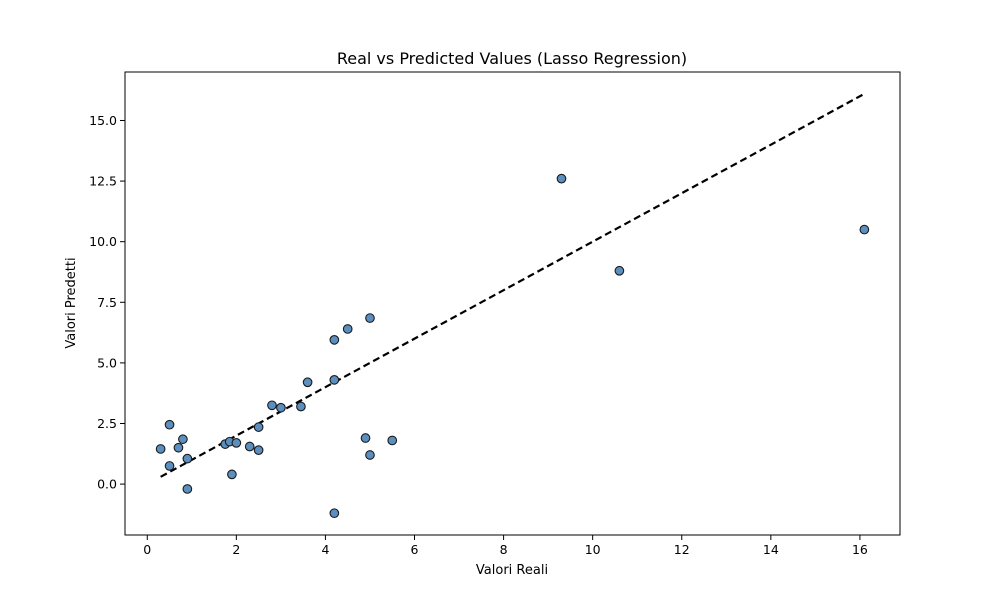 The width and height of the screenshot is (1000, 600). I want to click on y-tick-label: 10.0, so click(103, 241).